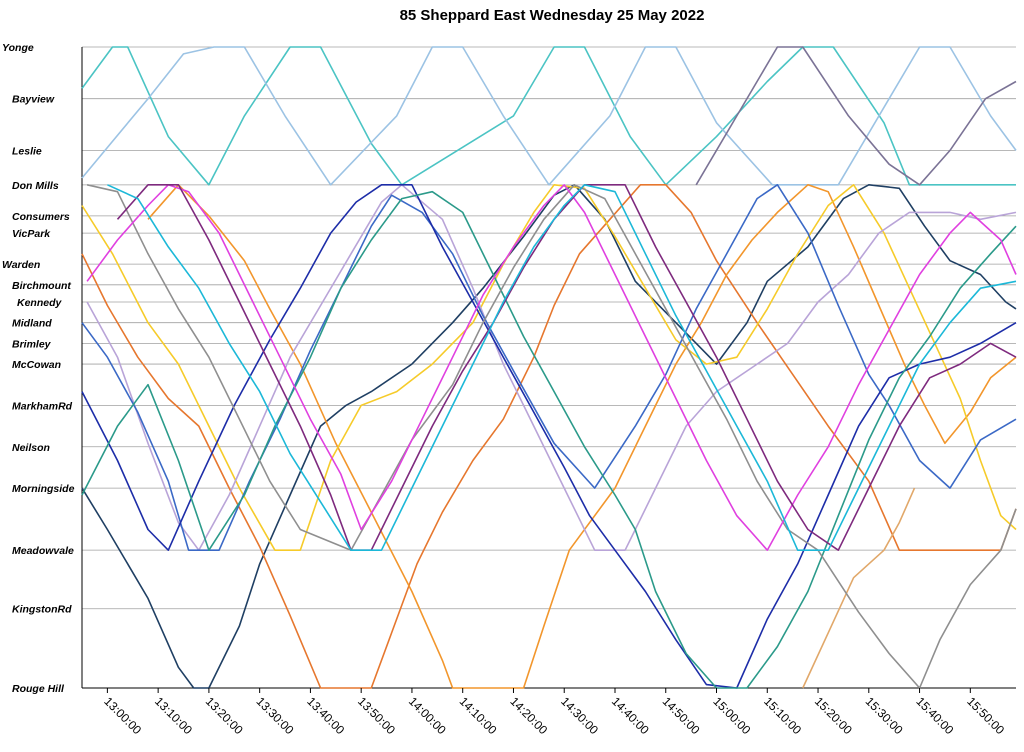 The height and width of the screenshot is (752, 1024). Describe the element at coordinates (38, 689) in the screenshot. I see `stop-label: Rouge Hill` at that location.